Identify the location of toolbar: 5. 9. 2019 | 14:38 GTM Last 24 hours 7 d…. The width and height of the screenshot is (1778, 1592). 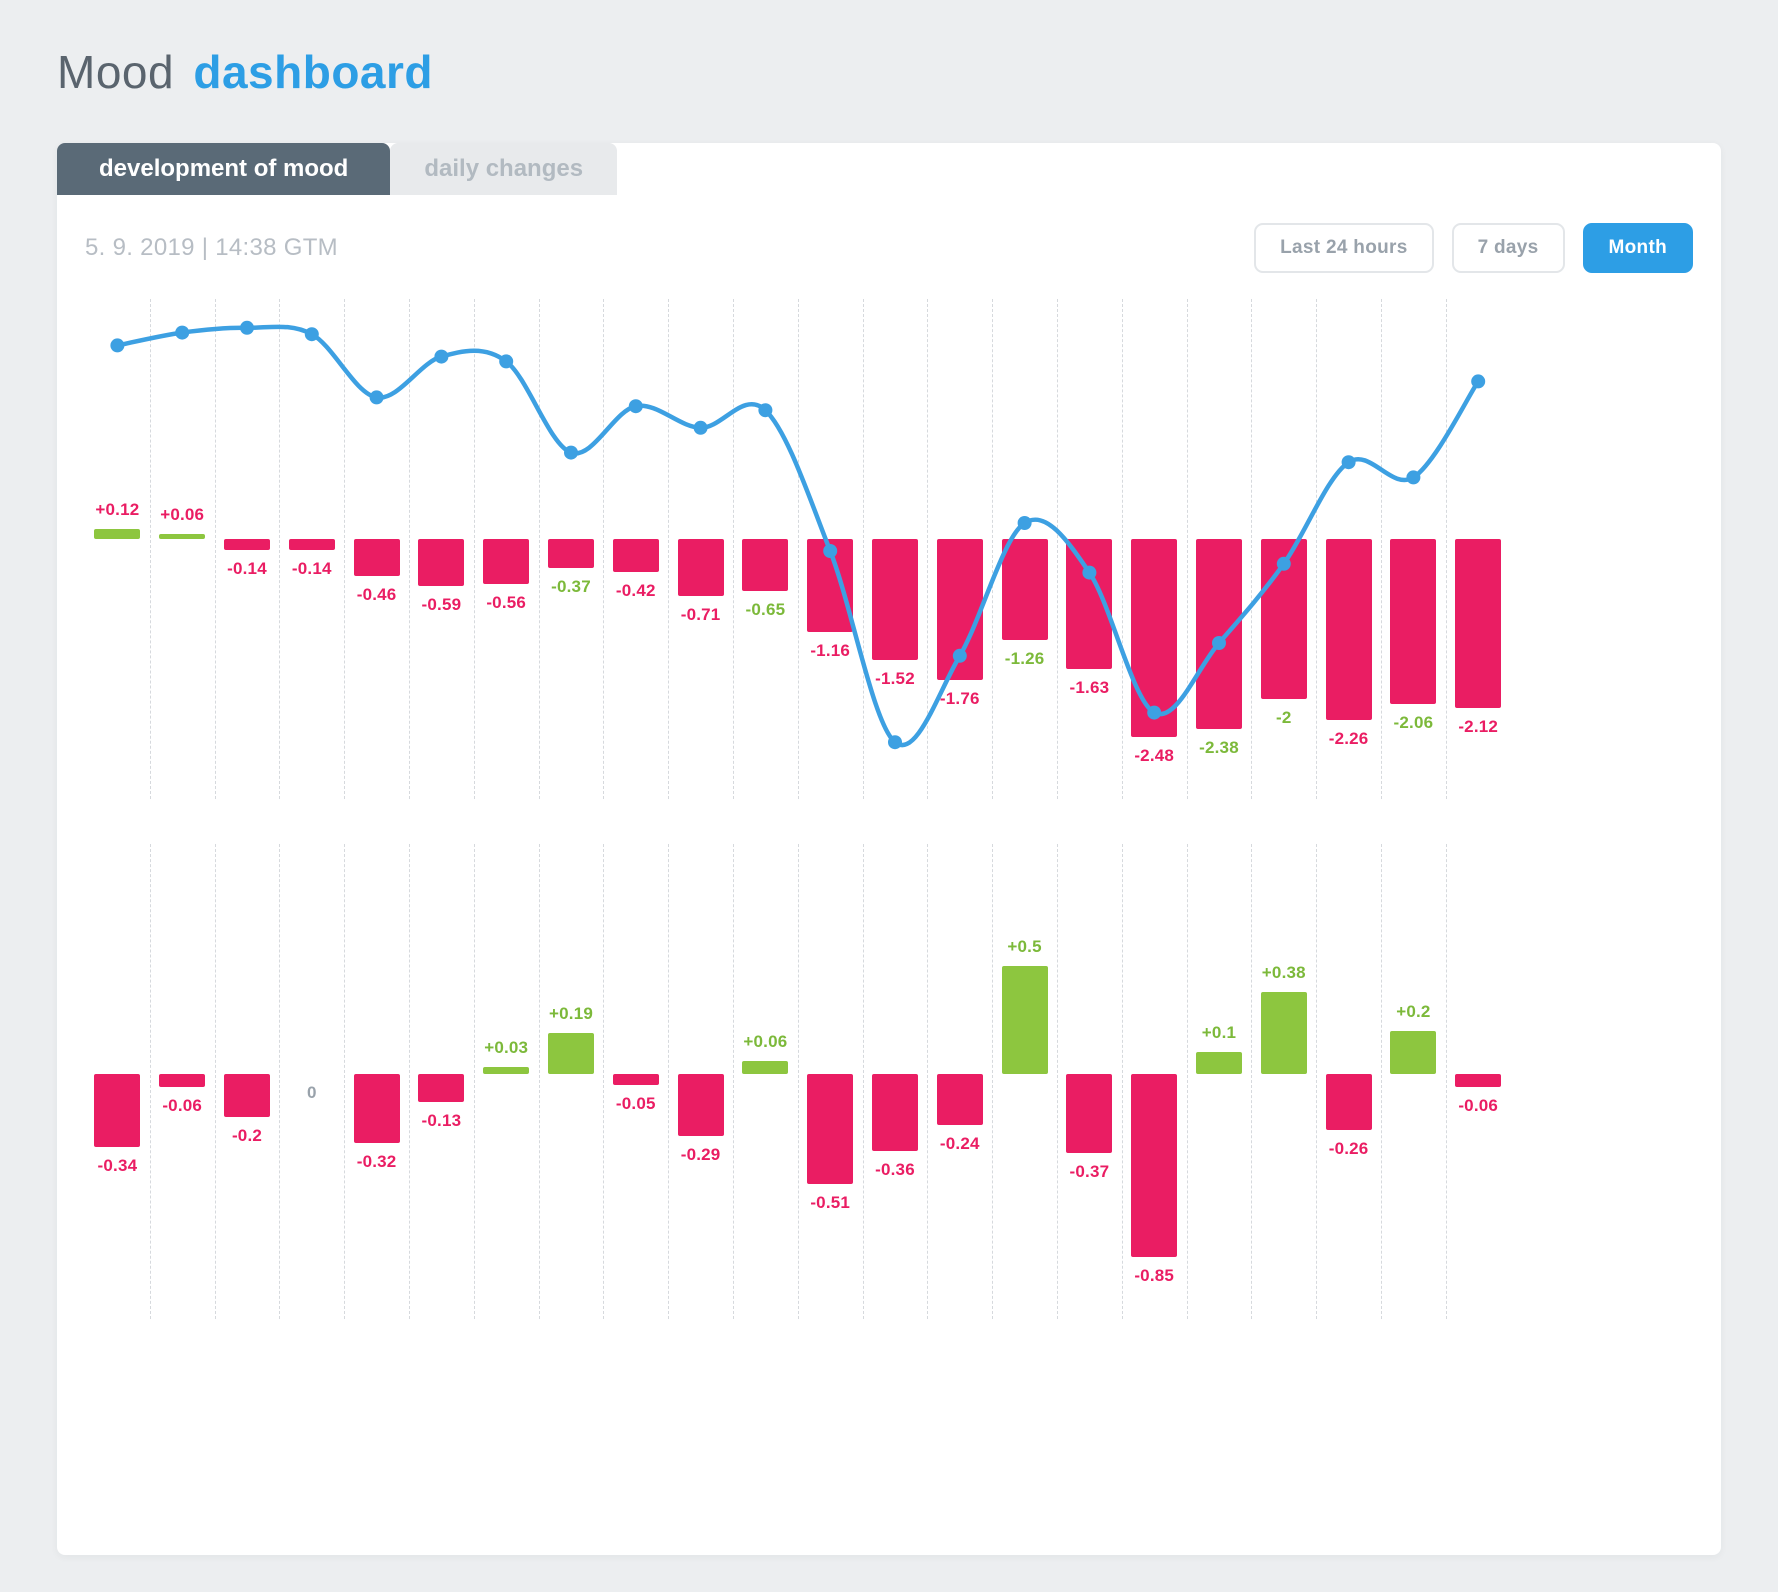
(889, 247).